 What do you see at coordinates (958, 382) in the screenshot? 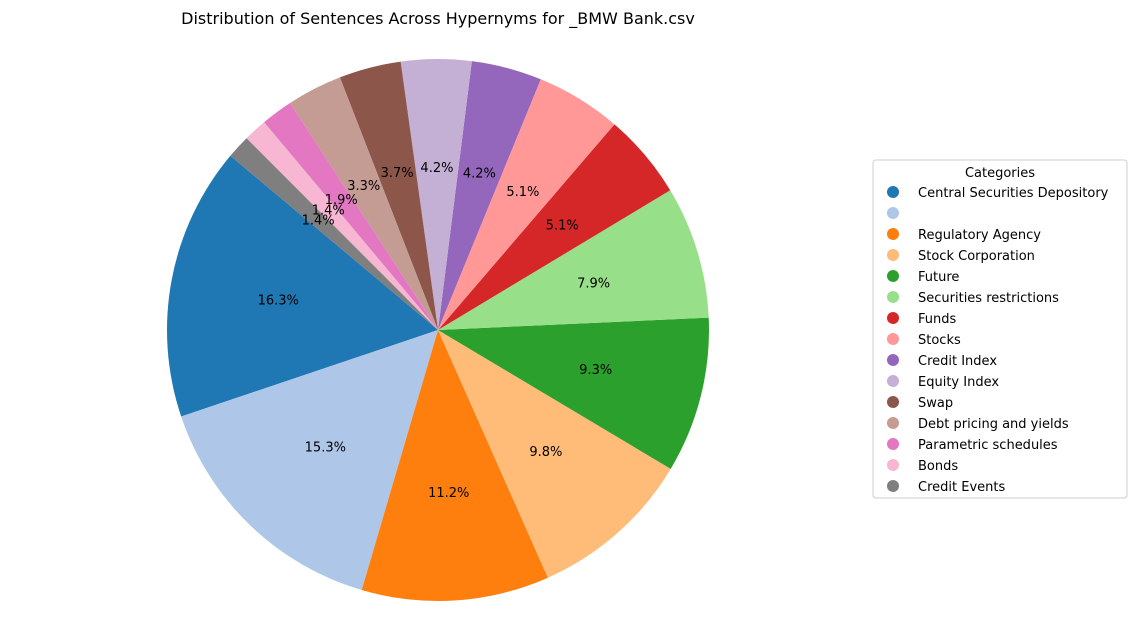
I see `legend-label: Equity Index` at bounding box center [958, 382].